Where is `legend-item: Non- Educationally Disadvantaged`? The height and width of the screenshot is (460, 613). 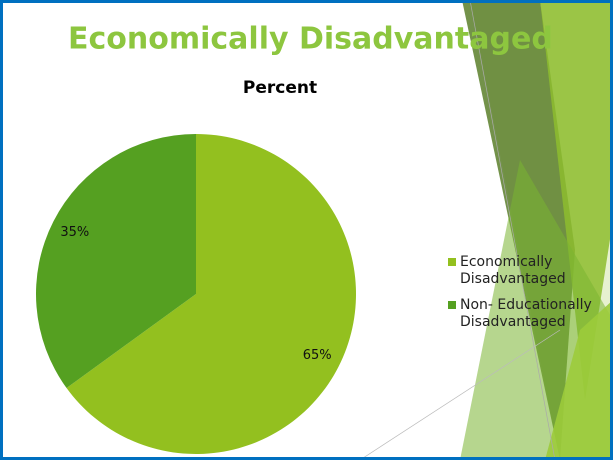 legend-item: Non- Educationally Disadvantaged is located at coordinates (523, 314).